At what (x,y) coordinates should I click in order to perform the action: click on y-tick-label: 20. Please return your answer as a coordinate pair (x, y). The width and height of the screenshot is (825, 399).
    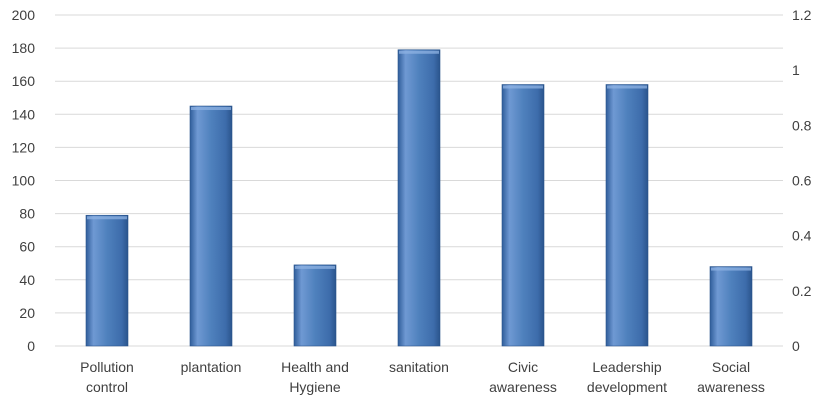
    Looking at the image, I should click on (27, 313).